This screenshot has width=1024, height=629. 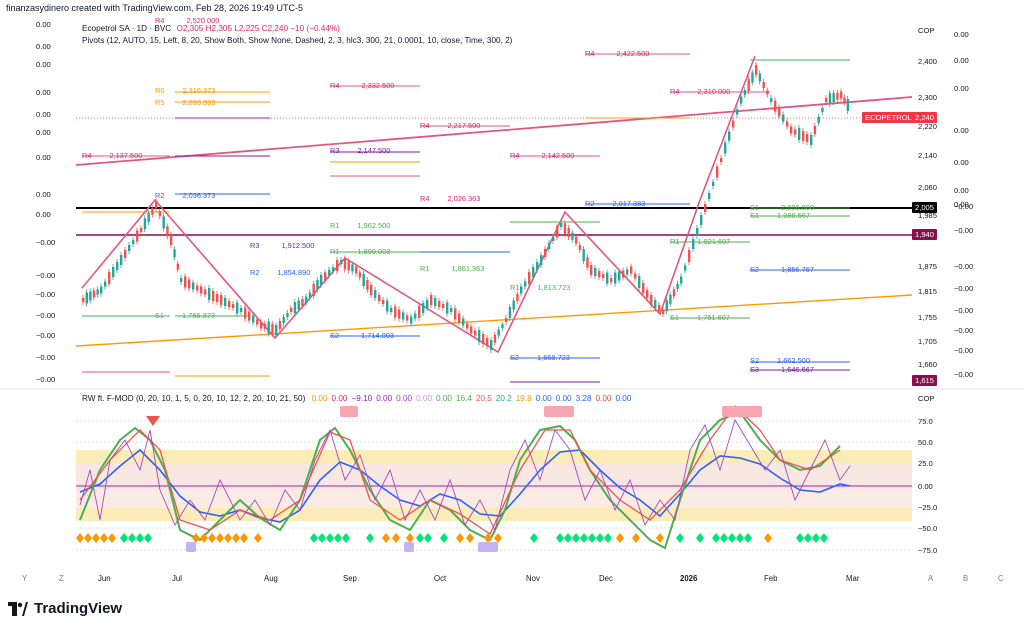 What do you see at coordinates (374, 225) in the screenshot?
I see `pivot-level-value: 1,962.500` at bounding box center [374, 225].